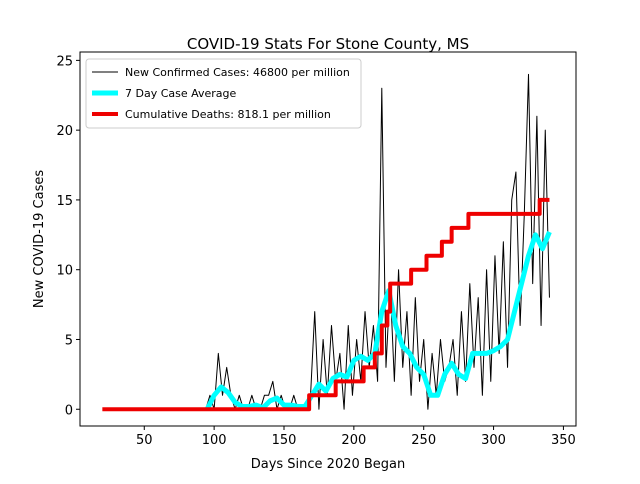  What do you see at coordinates (39, 239) in the screenshot?
I see `y-axis-label: New COVID-19 Cases` at bounding box center [39, 239].